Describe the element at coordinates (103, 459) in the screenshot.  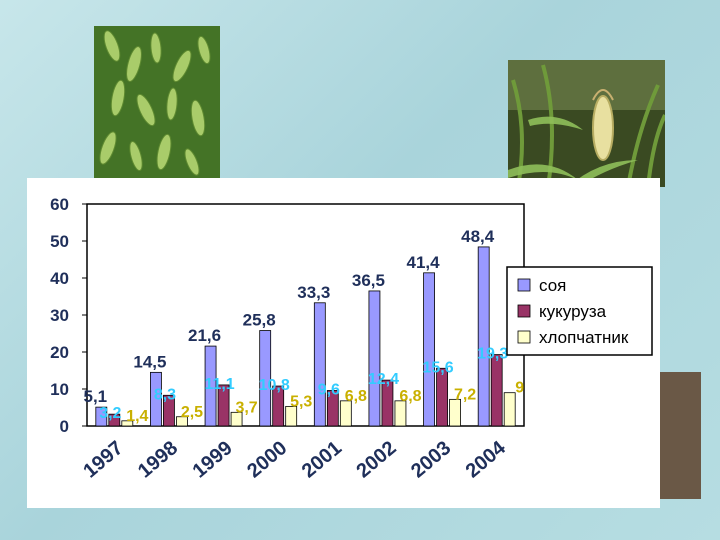
I see `x-tick-label: 1997` at that location.